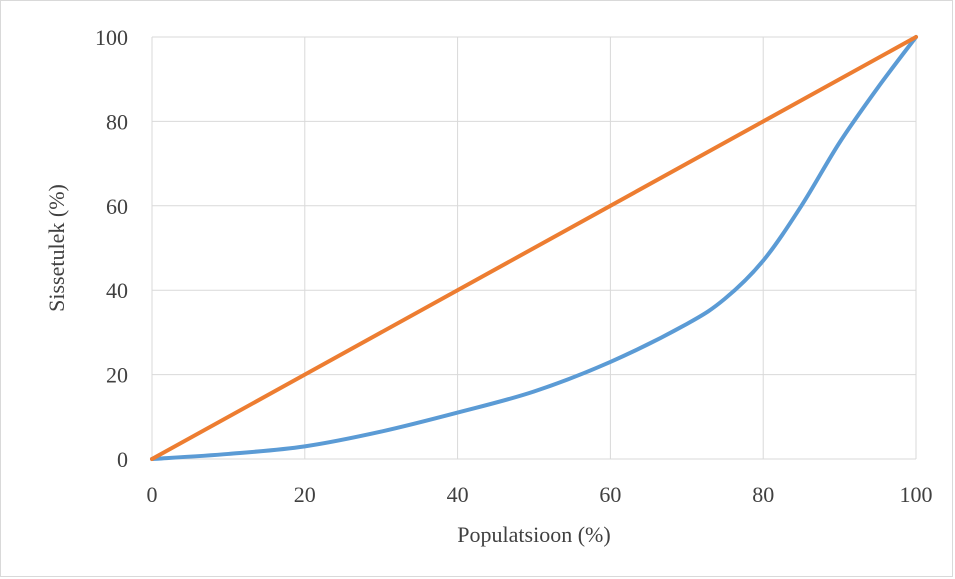 This screenshot has height=579, width=955. What do you see at coordinates (540, 494) in the screenshot?
I see `x-tick-labels: 0 20 40 60 80 100` at bounding box center [540, 494].